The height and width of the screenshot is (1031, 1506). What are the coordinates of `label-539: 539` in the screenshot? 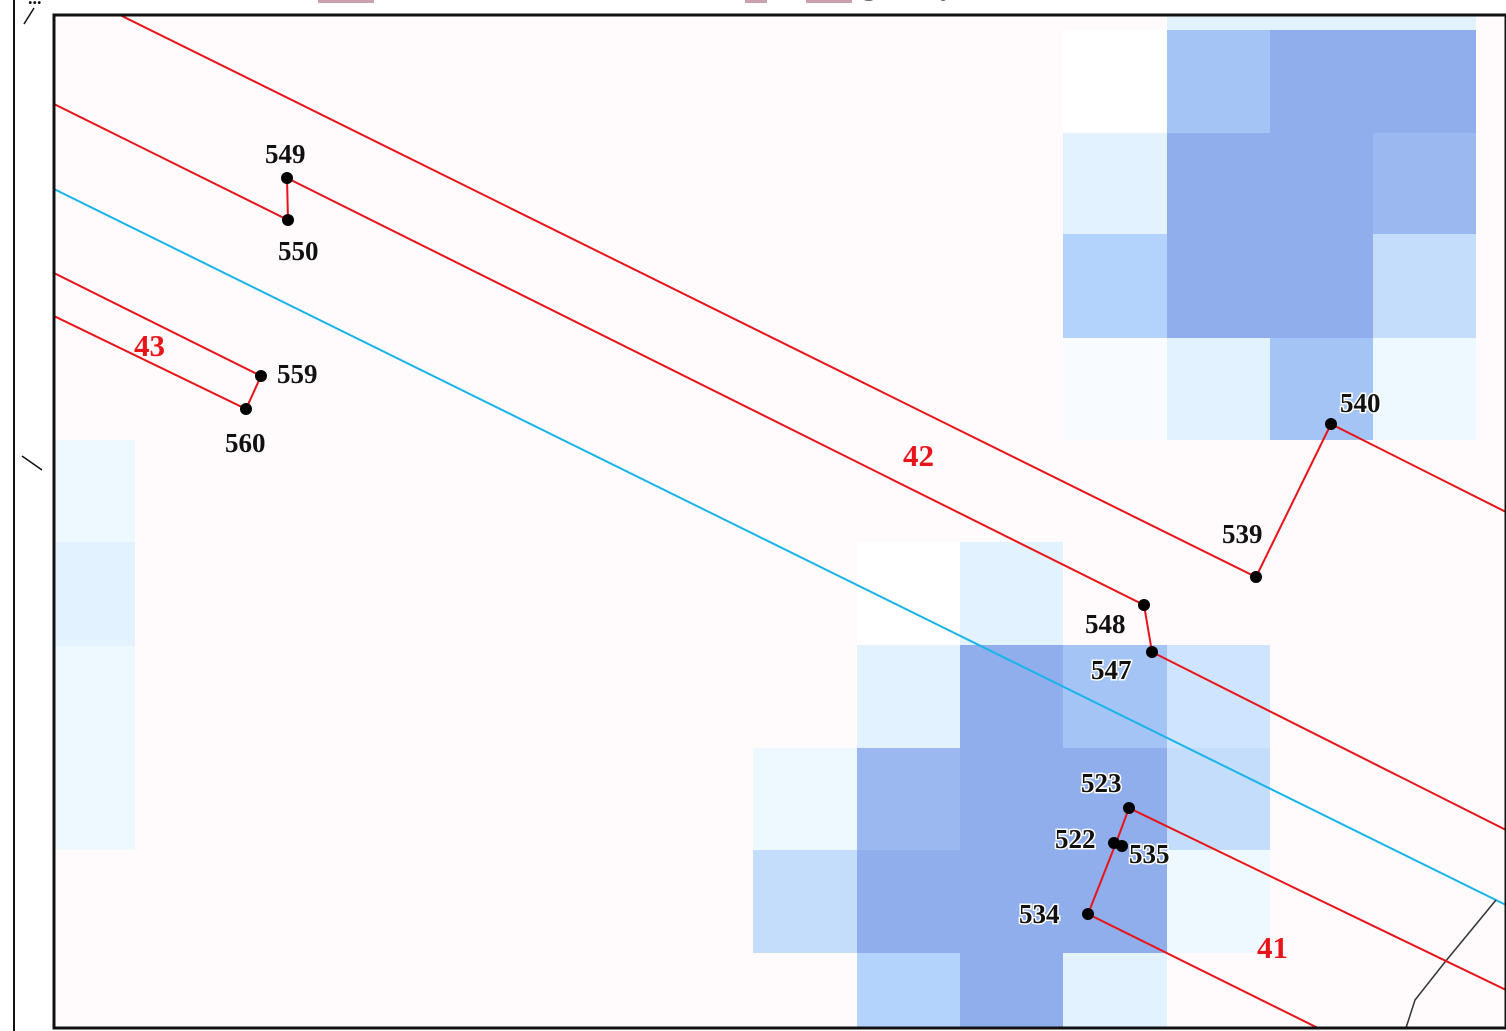 It's located at (1242, 534).